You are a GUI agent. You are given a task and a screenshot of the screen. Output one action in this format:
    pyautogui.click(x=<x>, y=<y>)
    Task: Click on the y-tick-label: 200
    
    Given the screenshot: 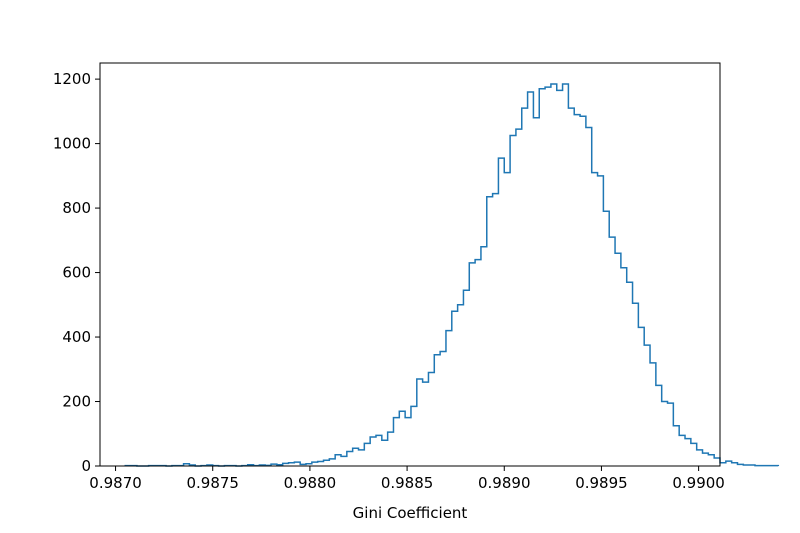 What is the action you would take?
    pyautogui.click(x=76, y=402)
    